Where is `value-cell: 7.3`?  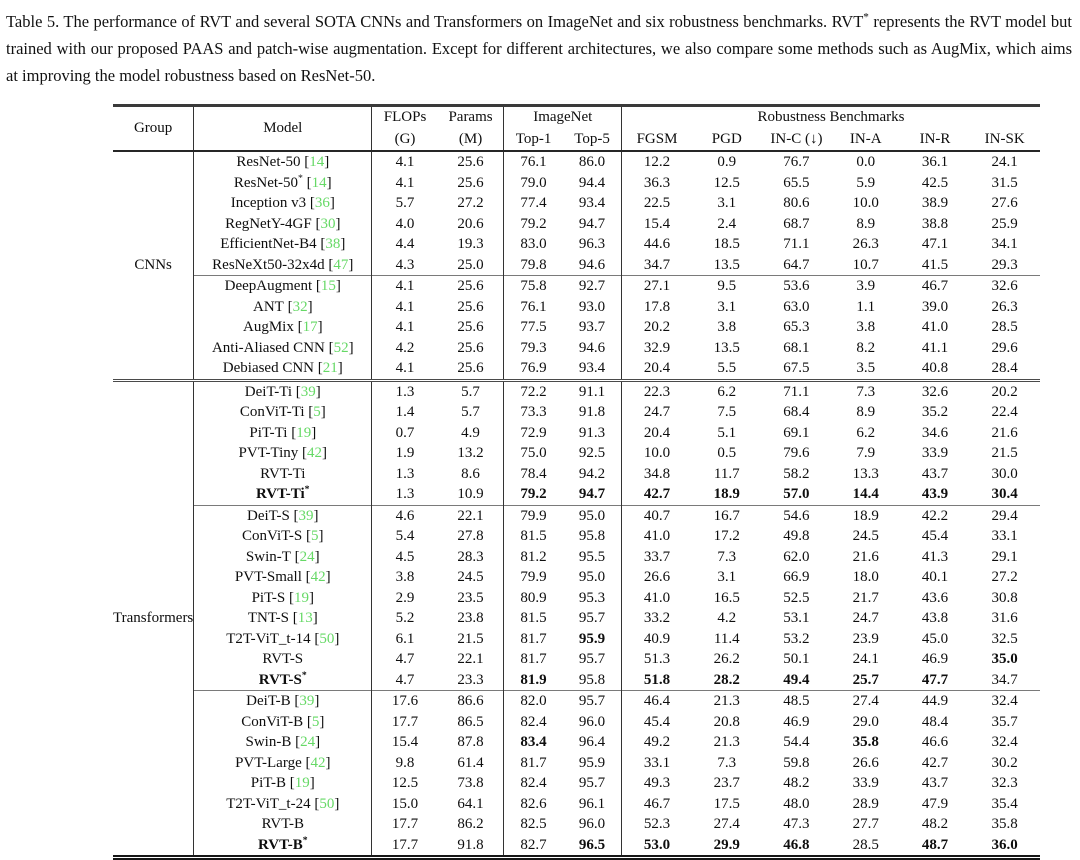
value-cell: 7.3 is located at coordinates (727, 762).